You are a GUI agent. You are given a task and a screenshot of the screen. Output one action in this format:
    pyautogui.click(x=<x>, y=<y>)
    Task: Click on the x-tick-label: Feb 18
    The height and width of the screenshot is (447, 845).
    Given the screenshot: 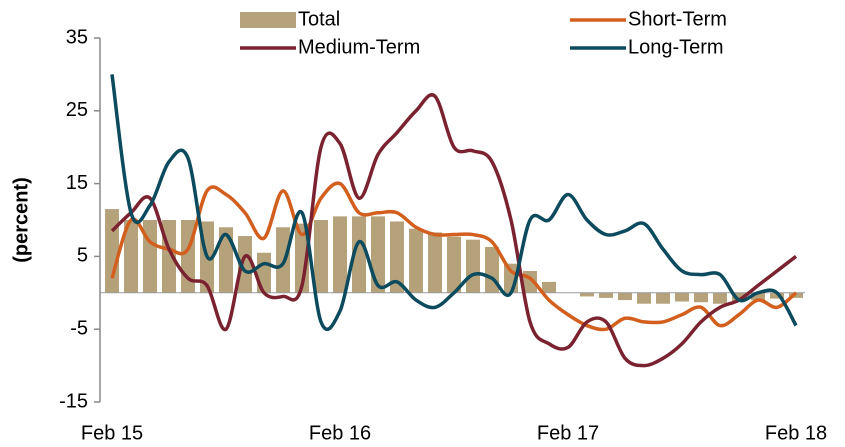 What is the action you would take?
    pyautogui.click(x=796, y=433)
    